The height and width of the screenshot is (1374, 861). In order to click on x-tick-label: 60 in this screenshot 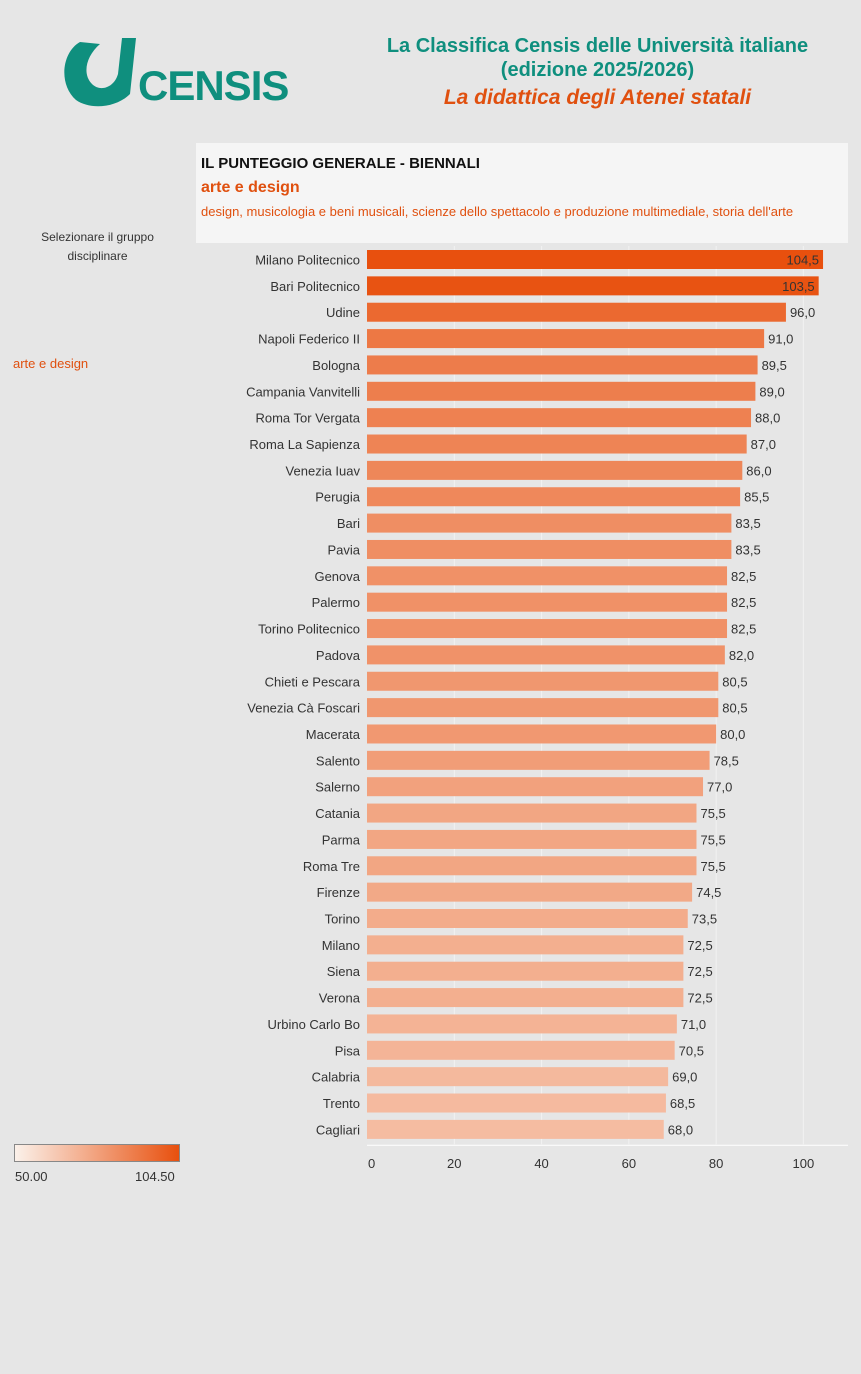, I will do `click(629, 1163)`.